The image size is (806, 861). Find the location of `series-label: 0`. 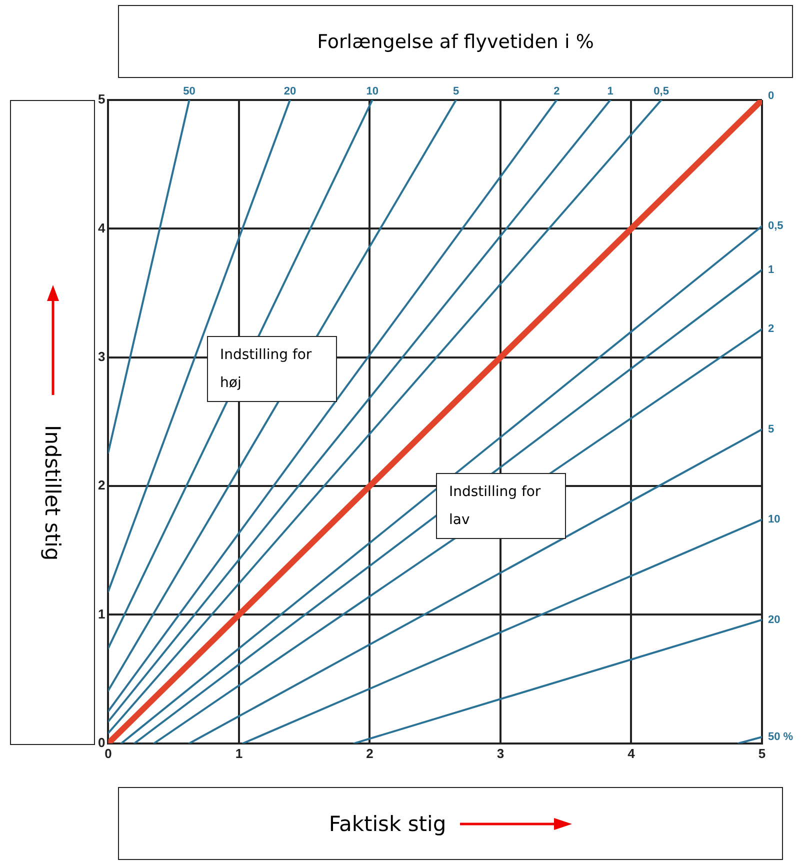

series-label: 0 is located at coordinates (771, 96).